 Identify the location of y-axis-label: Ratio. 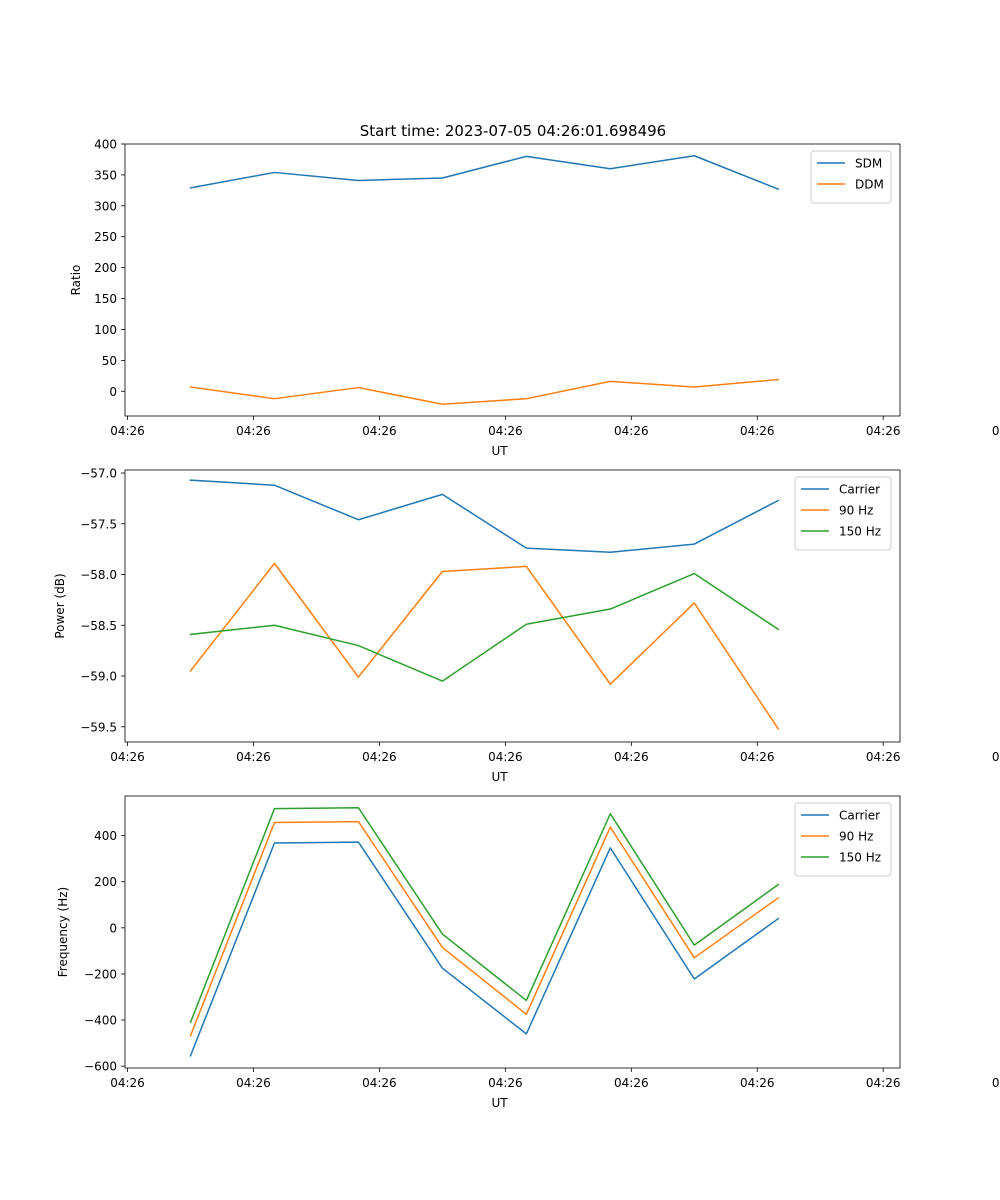
(76, 280).